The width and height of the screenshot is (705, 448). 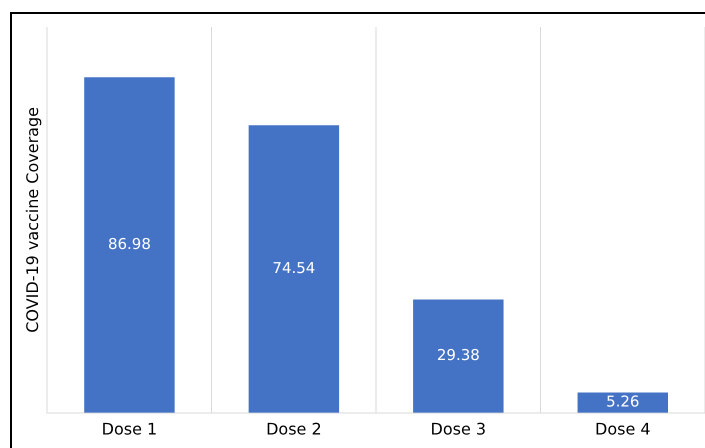 What do you see at coordinates (294, 429) in the screenshot?
I see `x-tick-label: Dose 2` at bounding box center [294, 429].